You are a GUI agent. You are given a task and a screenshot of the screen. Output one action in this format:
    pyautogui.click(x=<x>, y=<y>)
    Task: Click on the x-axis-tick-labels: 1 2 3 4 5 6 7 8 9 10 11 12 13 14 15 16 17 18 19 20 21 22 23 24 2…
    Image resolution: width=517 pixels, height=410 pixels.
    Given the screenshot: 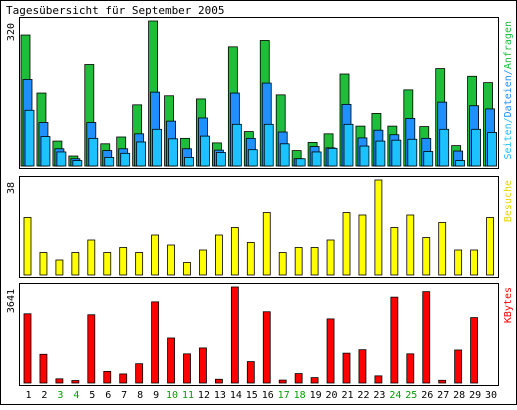 What is the action you would take?
    pyautogui.click(x=261, y=395)
    